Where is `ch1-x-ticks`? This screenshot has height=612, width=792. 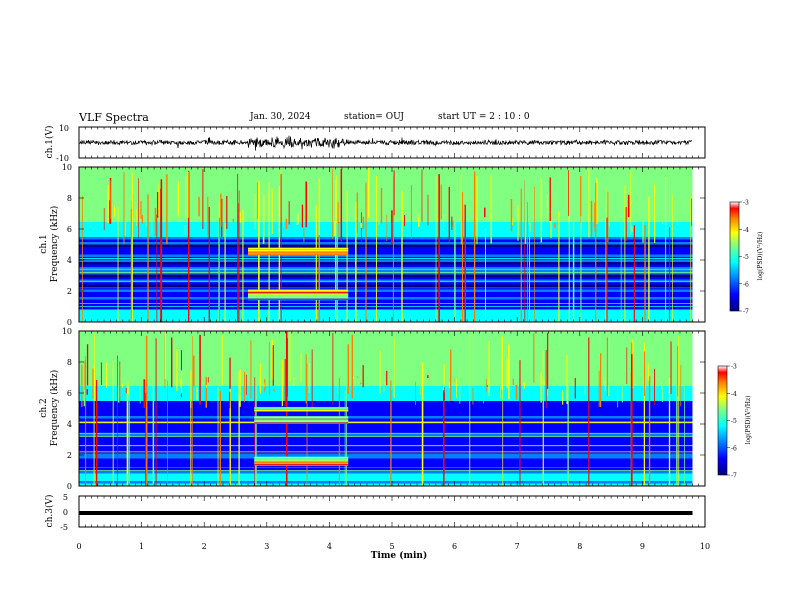
ch1-x-ticks is located at coordinates (392, 142).